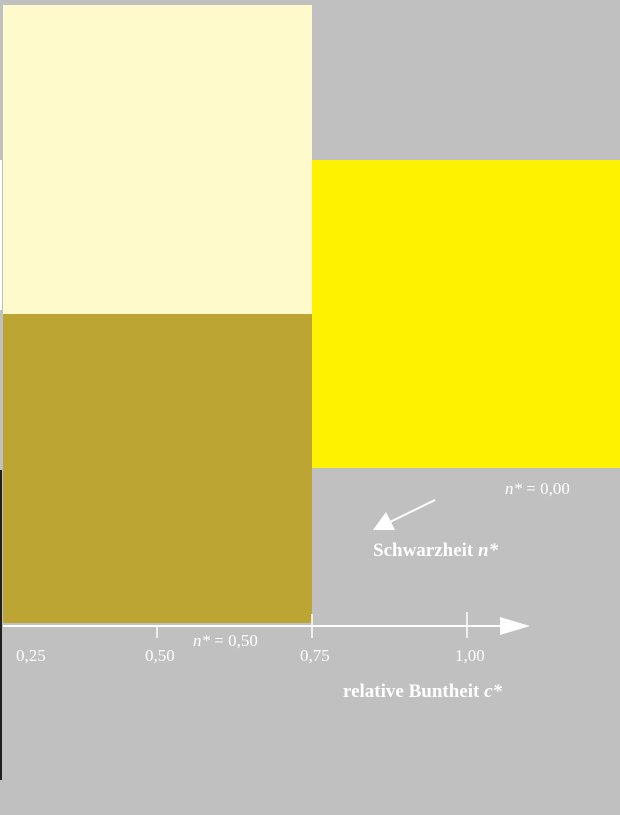  Describe the element at coordinates (425, 550) in the screenshot. I see `blackness-title-text: Schwarzheit` at that location.